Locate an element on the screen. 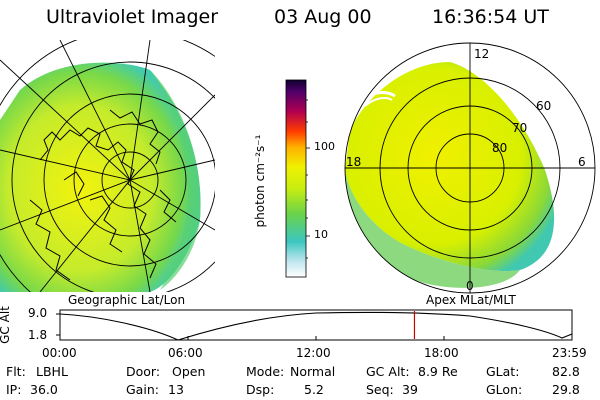  time-label: 16:36:54 UT is located at coordinates (490, 17).